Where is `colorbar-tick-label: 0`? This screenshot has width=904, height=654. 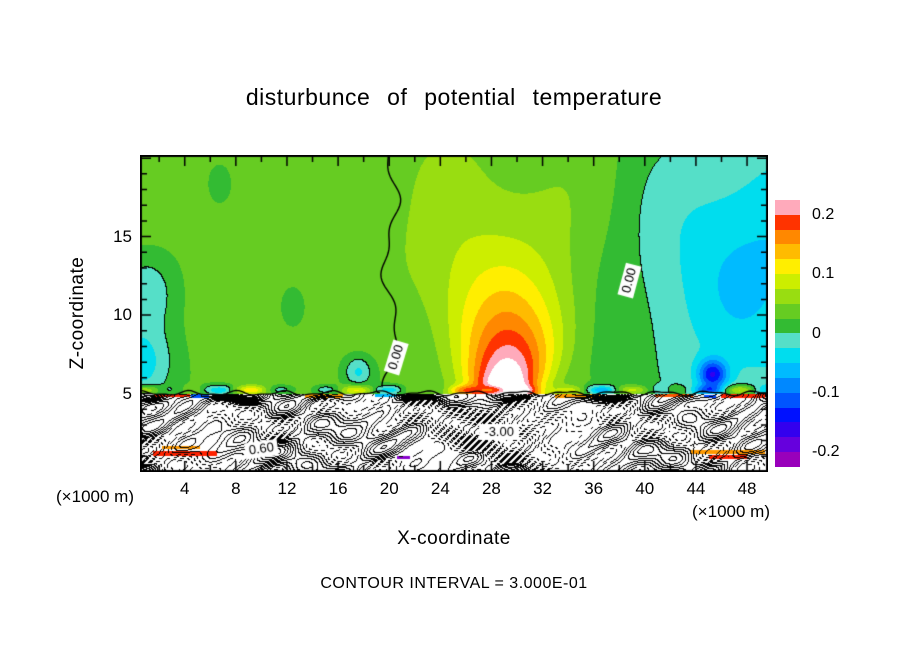
colorbar-tick-label: 0 is located at coordinates (816, 333).